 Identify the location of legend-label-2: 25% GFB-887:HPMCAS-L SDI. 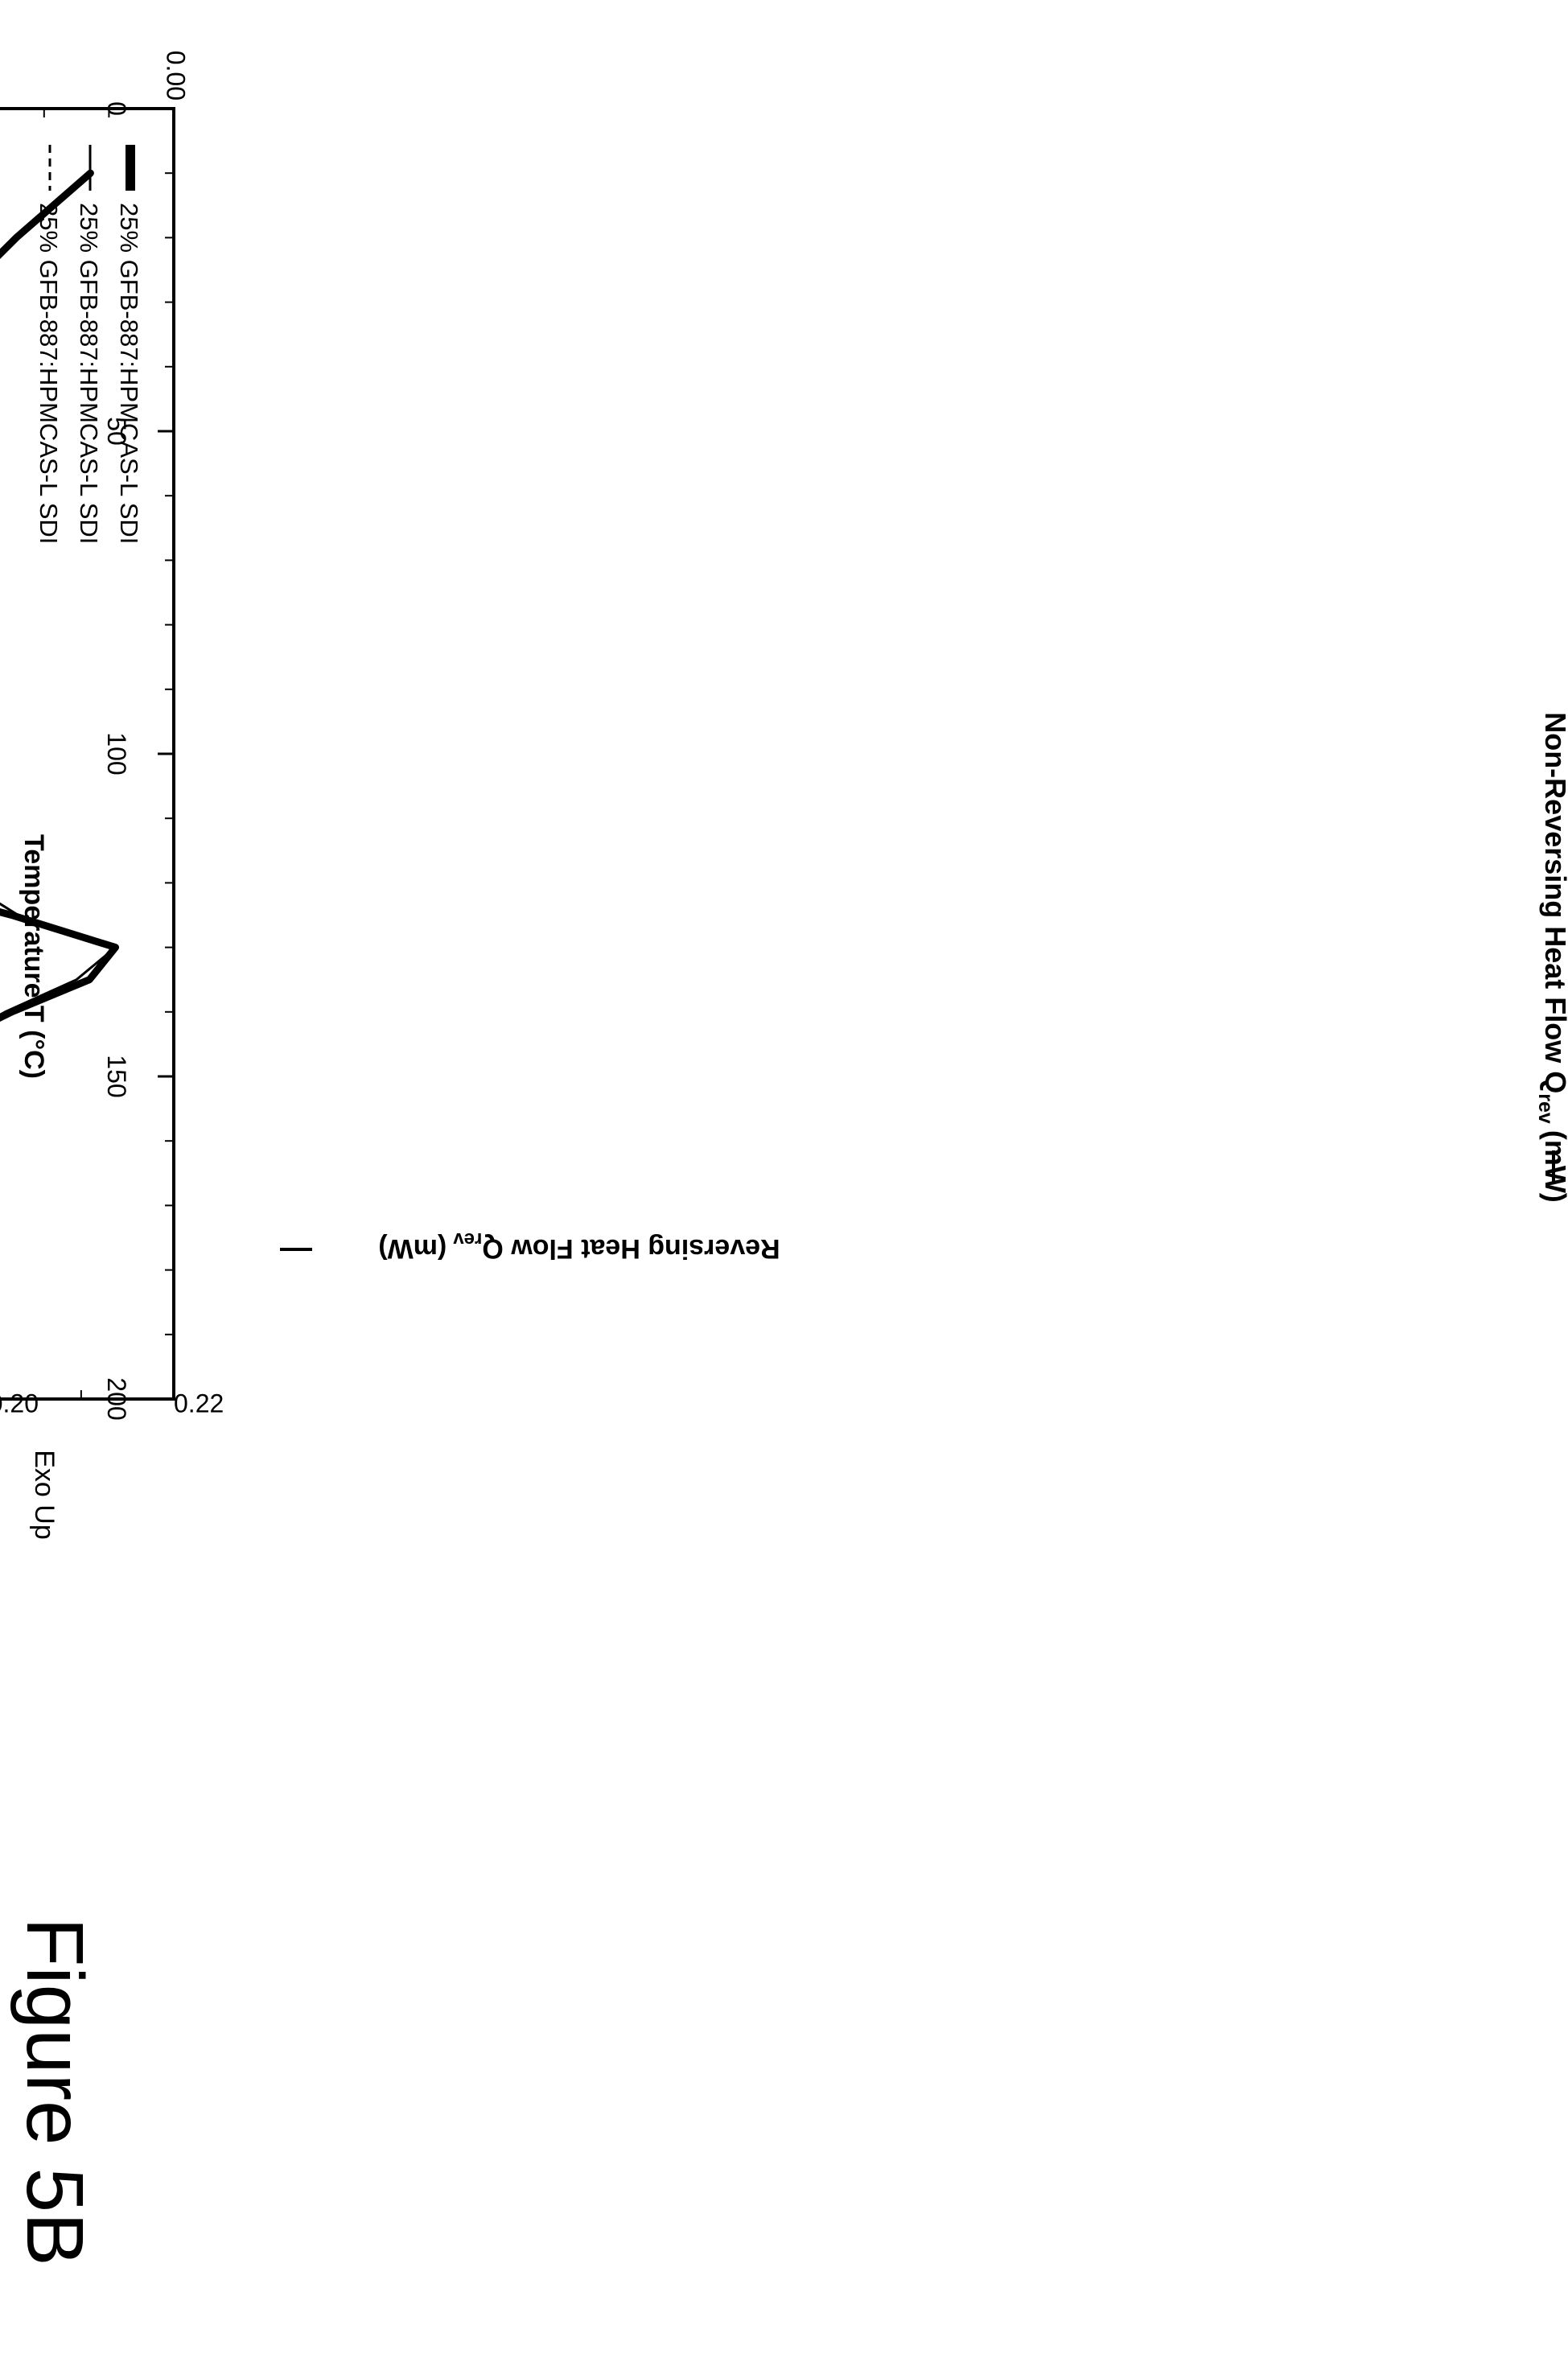
(89, 373).